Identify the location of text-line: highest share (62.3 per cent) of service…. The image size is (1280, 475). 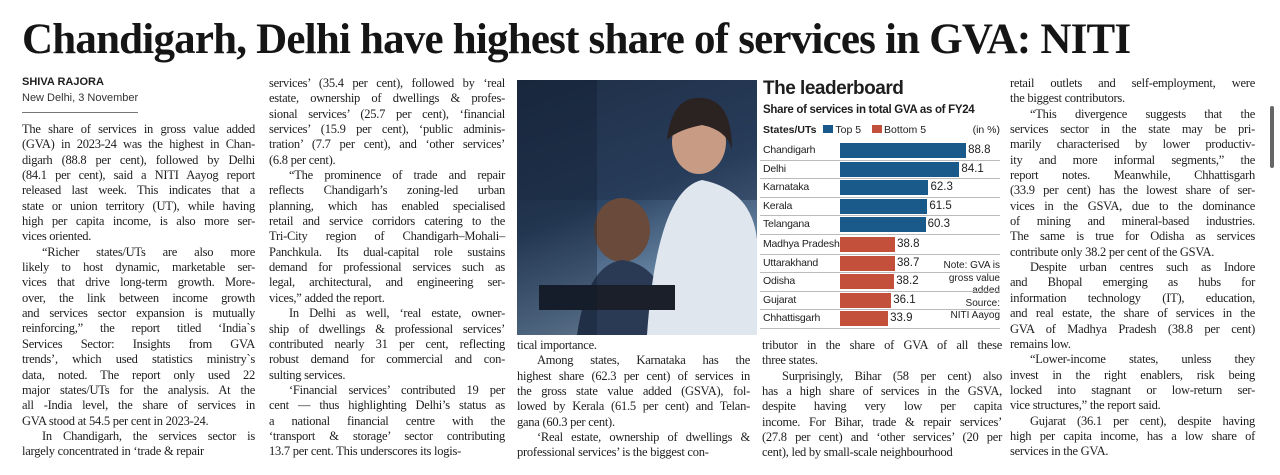
(633, 375).